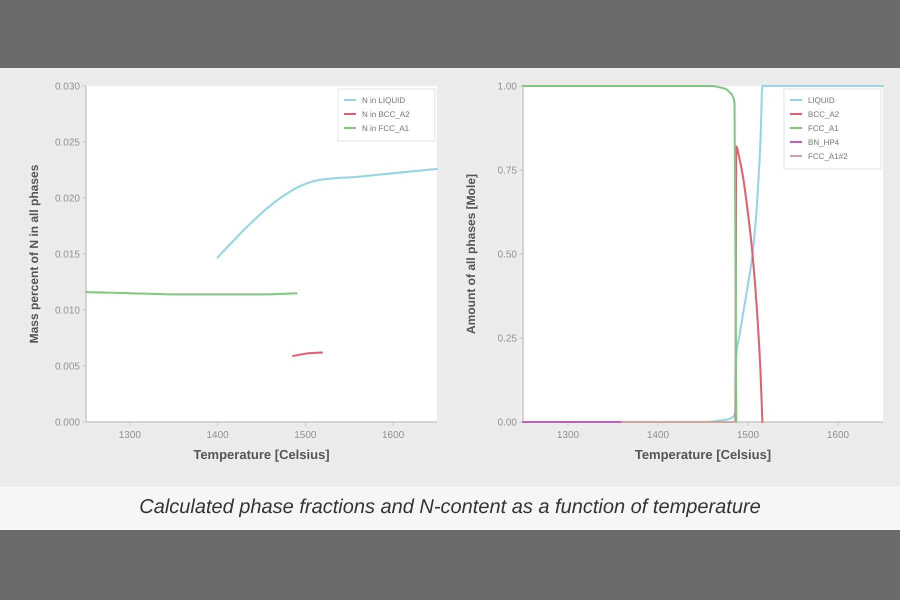  I want to click on legend-label: N in FCC_A1, so click(386, 128).